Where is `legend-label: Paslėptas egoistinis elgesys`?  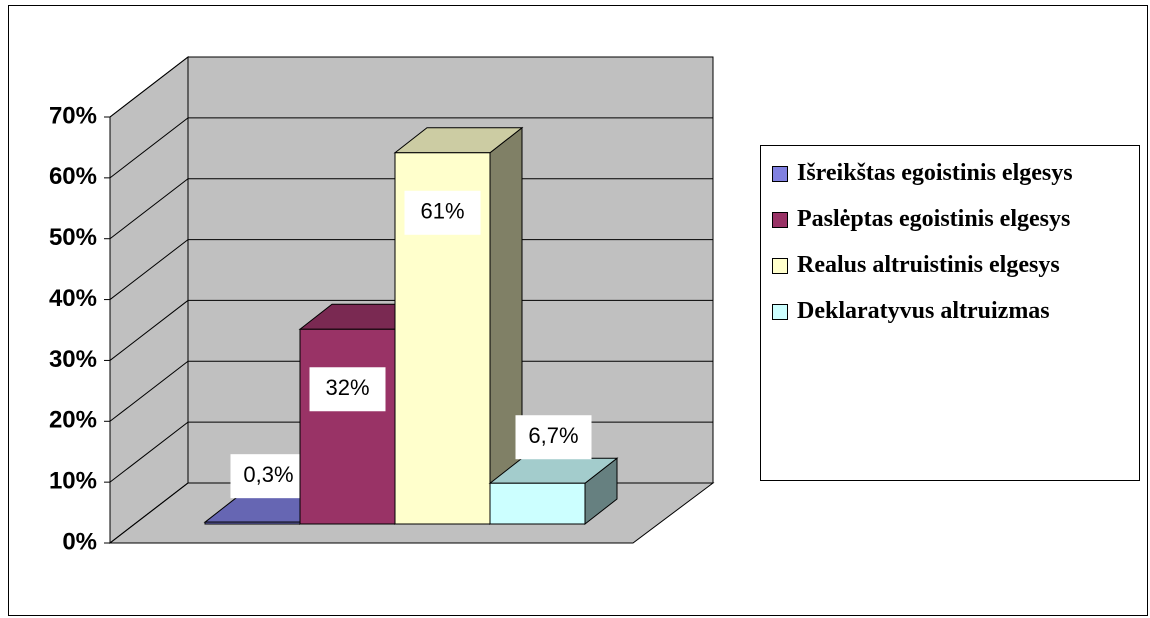
legend-label: Paslėptas egoistinis elgesys is located at coordinates (934, 219).